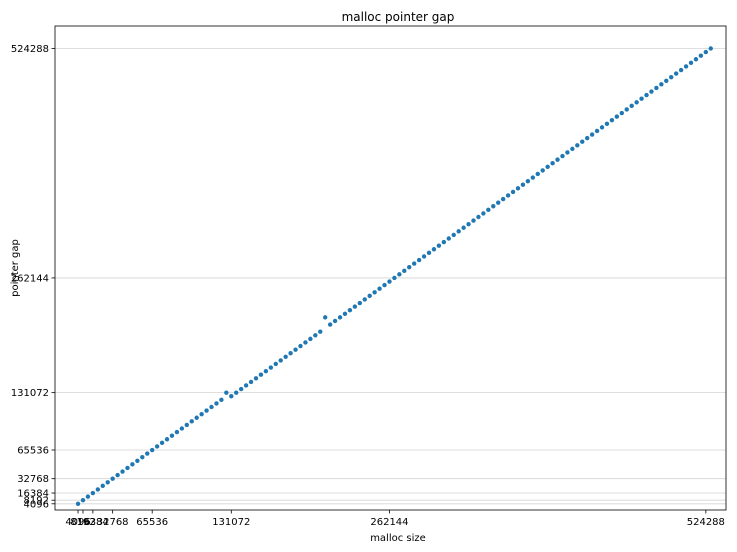 The height and width of the screenshot is (552, 737). I want to click on y-tick-label: 524288, so click(30, 49).